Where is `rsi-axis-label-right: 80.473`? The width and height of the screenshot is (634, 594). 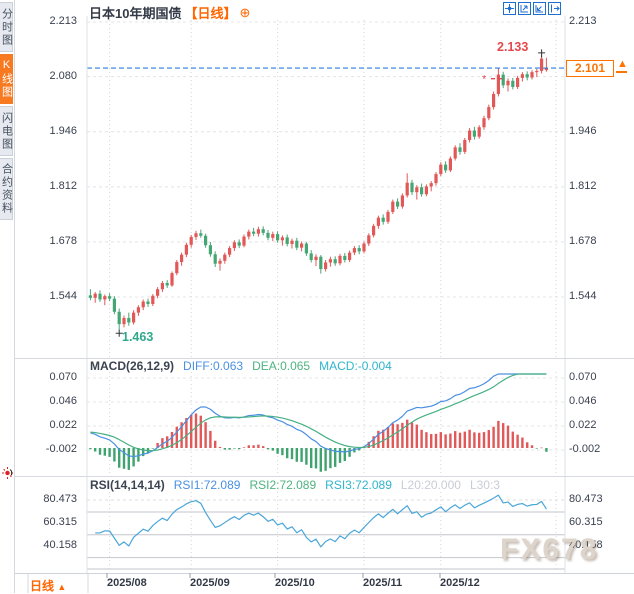
rsi-axis-label-right: 80.473 is located at coordinates (586, 499).